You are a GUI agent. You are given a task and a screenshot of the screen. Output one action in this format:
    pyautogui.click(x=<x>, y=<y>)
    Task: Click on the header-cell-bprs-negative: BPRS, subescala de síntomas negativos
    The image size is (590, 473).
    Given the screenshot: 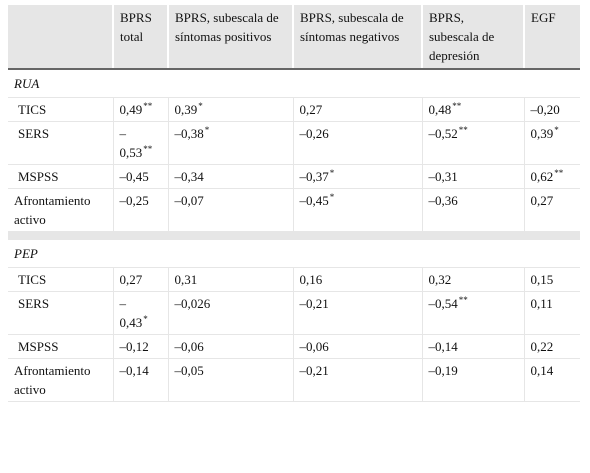 What is the action you would take?
    pyautogui.click(x=358, y=37)
    